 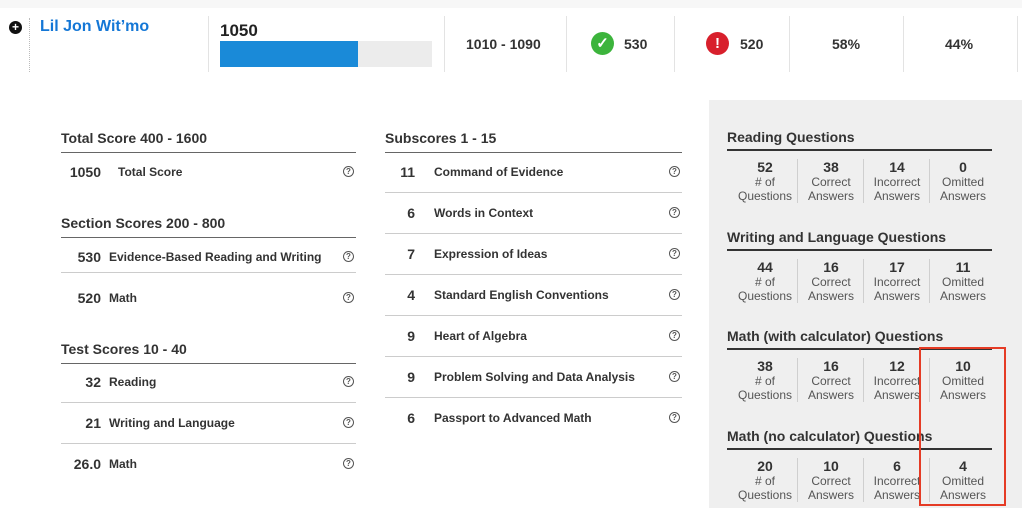 I want to click on question-stat: 4 Omitted Answers, so click(x=963, y=480).